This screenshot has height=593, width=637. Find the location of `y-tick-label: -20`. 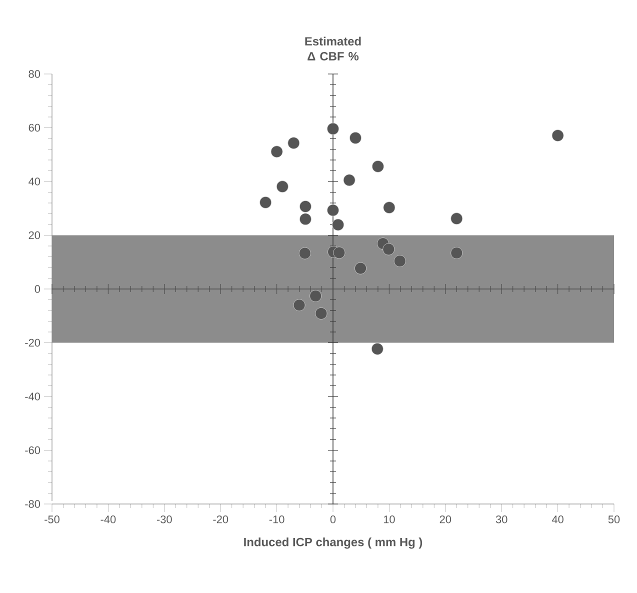

y-tick-label: -20 is located at coordinates (32, 342).